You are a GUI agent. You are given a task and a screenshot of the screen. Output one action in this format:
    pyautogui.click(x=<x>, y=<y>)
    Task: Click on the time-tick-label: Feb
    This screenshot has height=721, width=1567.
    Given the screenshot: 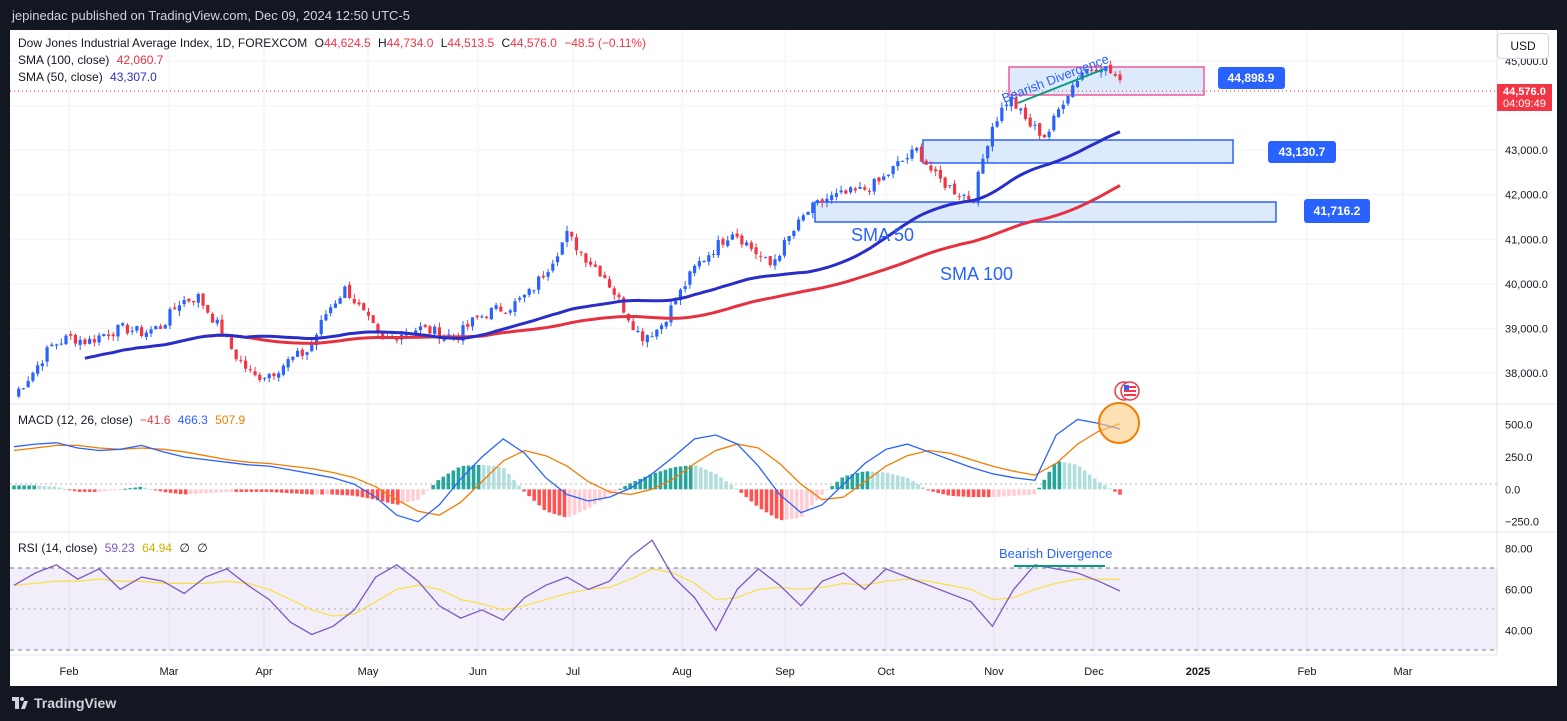 What is the action you would take?
    pyautogui.click(x=1307, y=672)
    